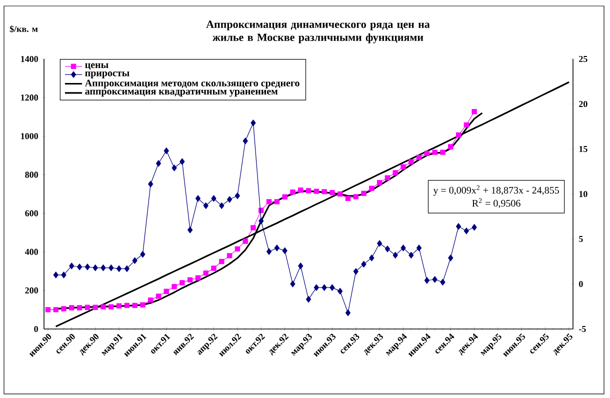 The width and height of the screenshot is (610, 398). I want to click on y-tick-label: 600, so click(31, 213).